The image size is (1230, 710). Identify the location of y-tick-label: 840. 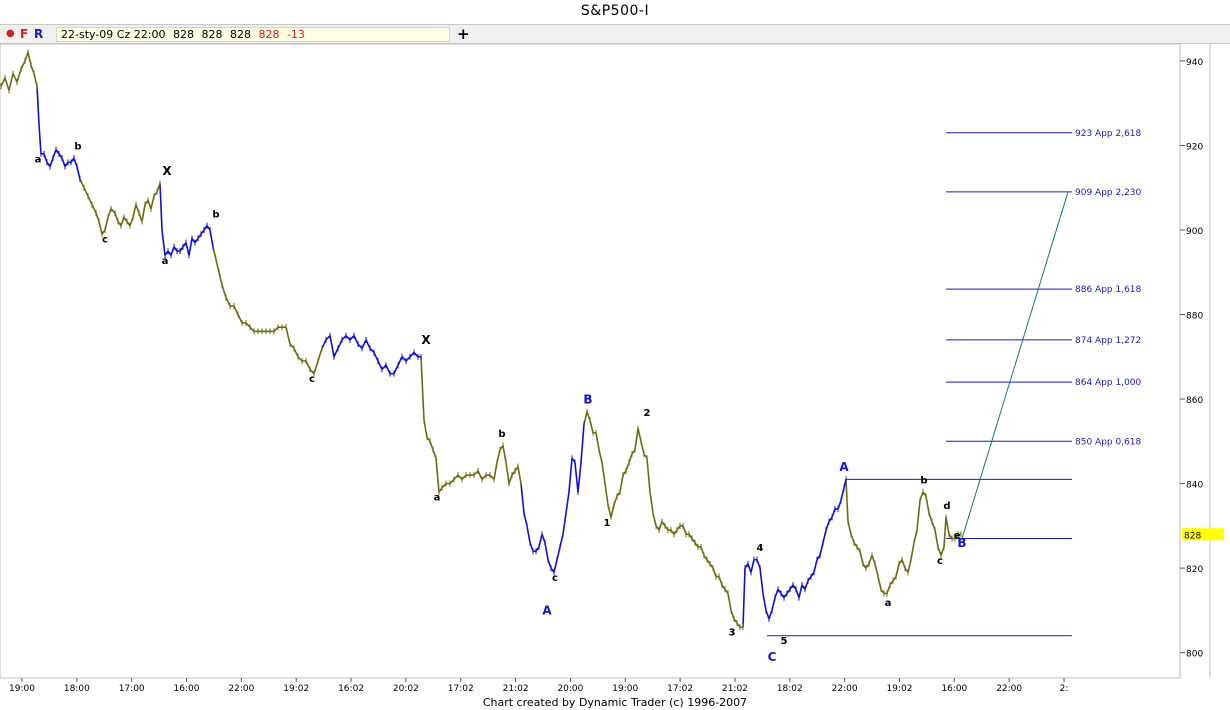
(1194, 486).